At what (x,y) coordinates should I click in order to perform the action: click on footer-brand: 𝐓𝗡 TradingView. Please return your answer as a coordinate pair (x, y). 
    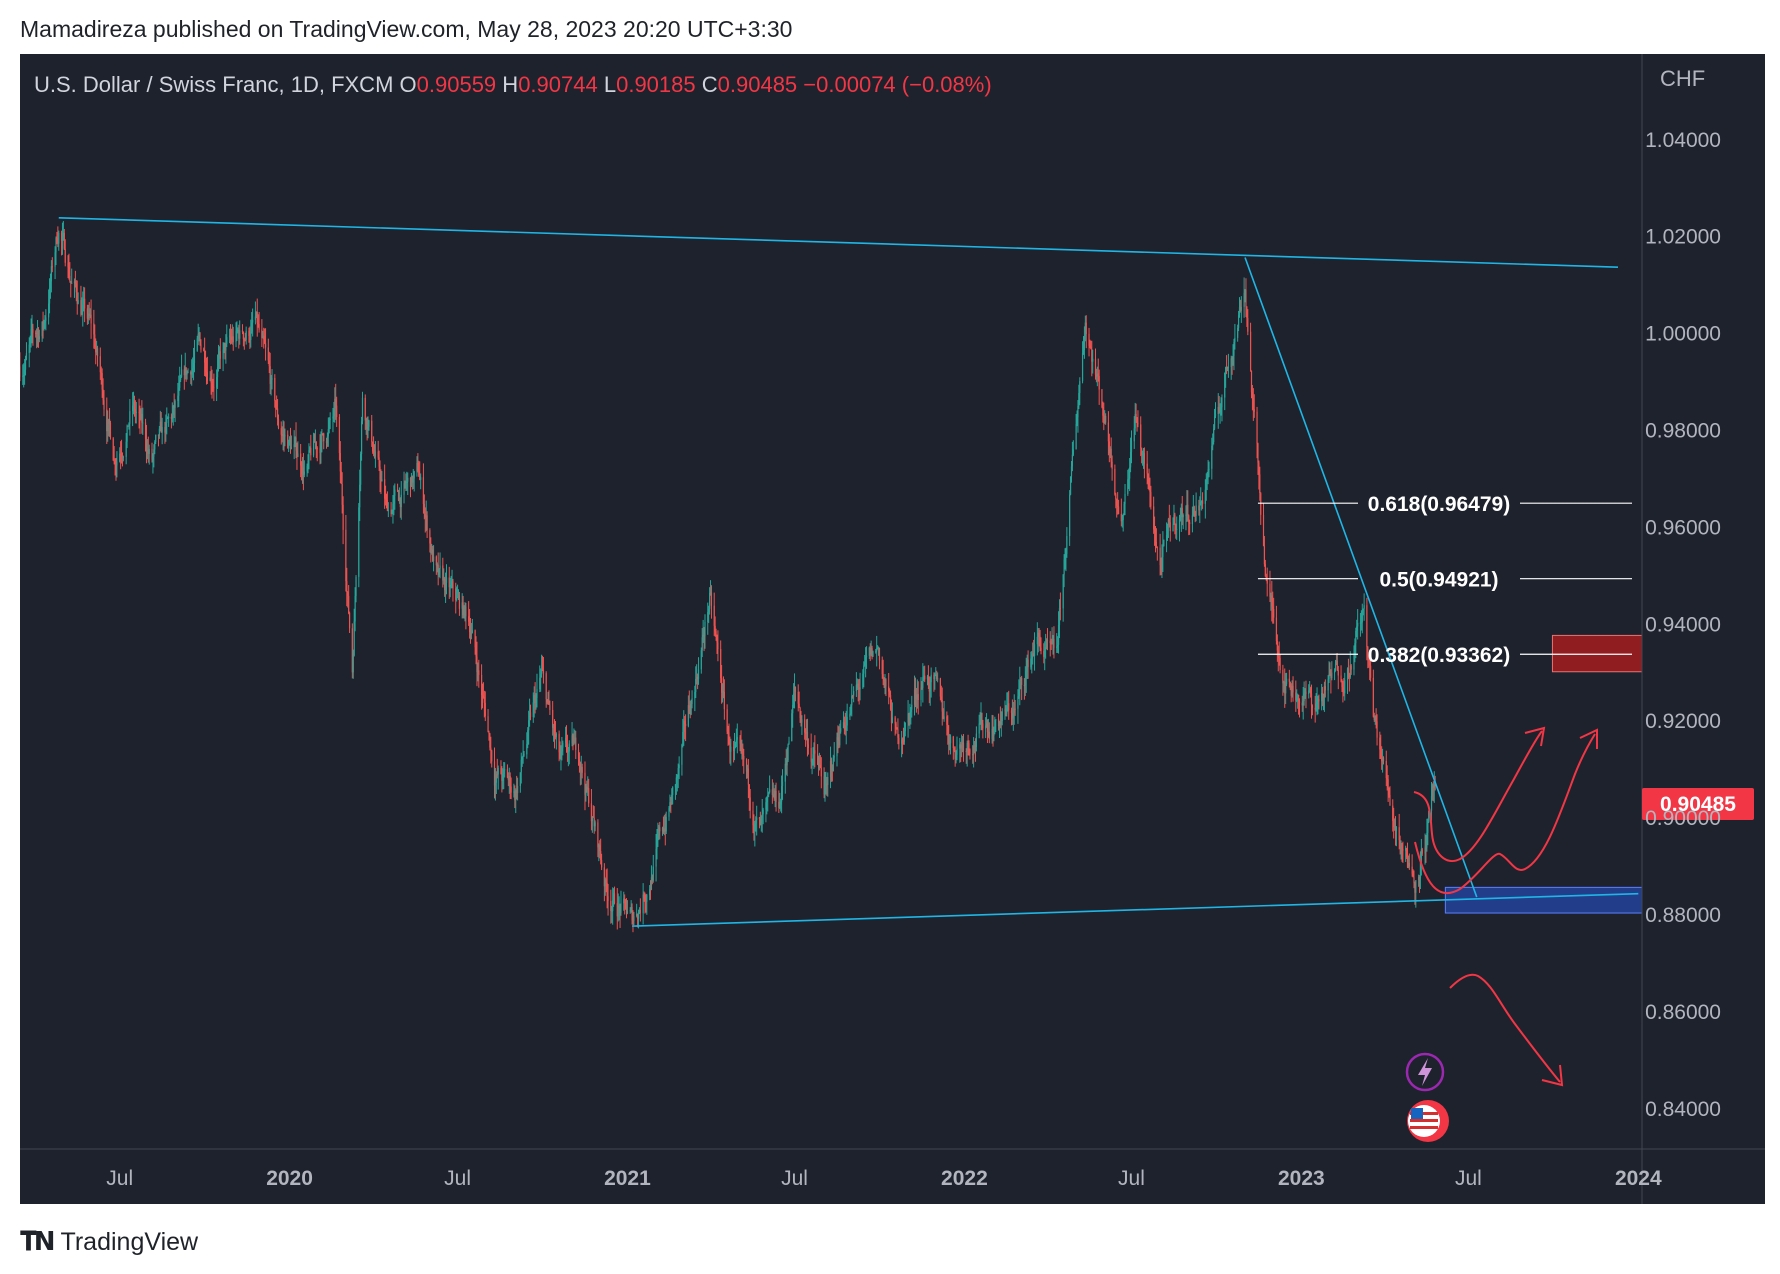
    Looking at the image, I should click on (109, 1242).